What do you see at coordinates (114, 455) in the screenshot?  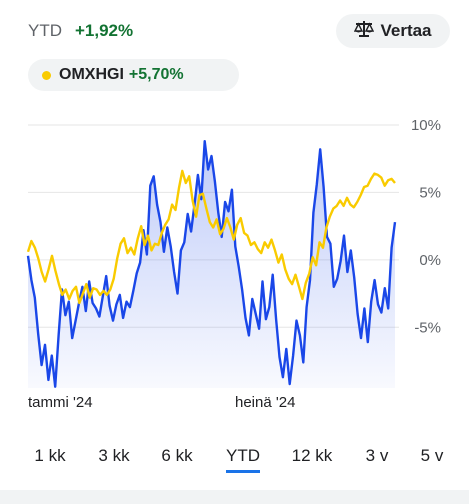 I see `range-tab: 3 kk` at bounding box center [114, 455].